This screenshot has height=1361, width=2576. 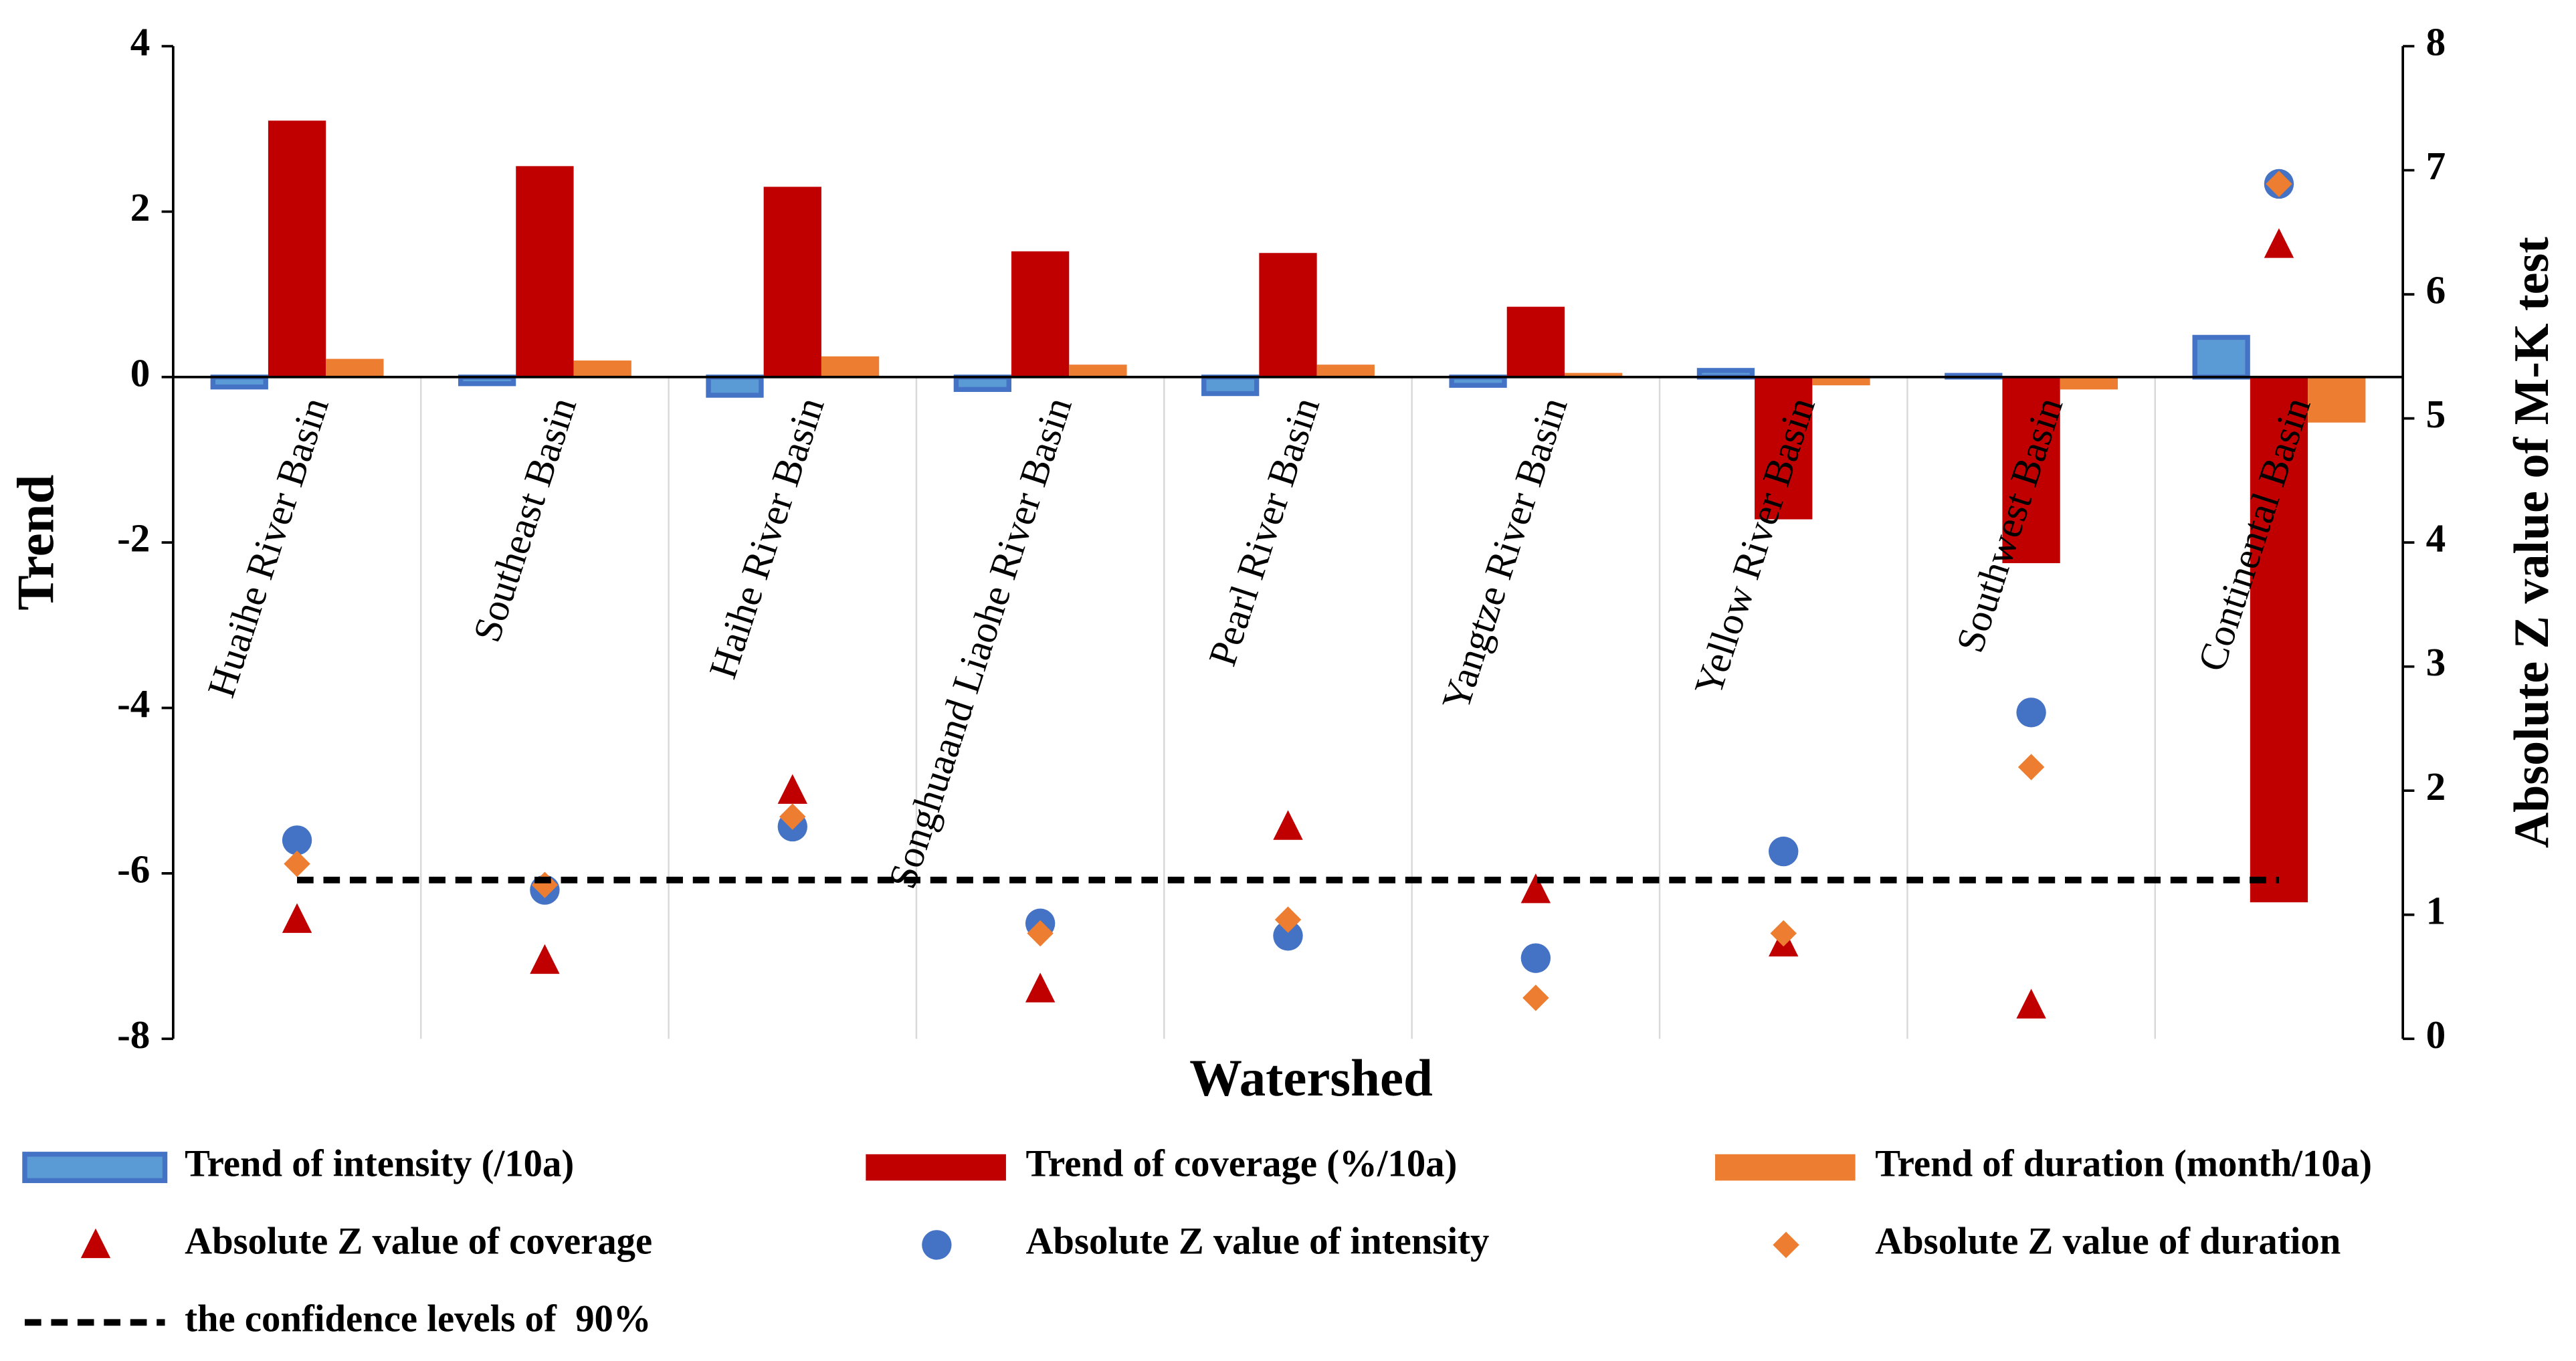 What do you see at coordinates (980, 643) in the screenshot?
I see `x-tick-label: Songhuaand Liaohe River Basin` at bounding box center [980, 643].